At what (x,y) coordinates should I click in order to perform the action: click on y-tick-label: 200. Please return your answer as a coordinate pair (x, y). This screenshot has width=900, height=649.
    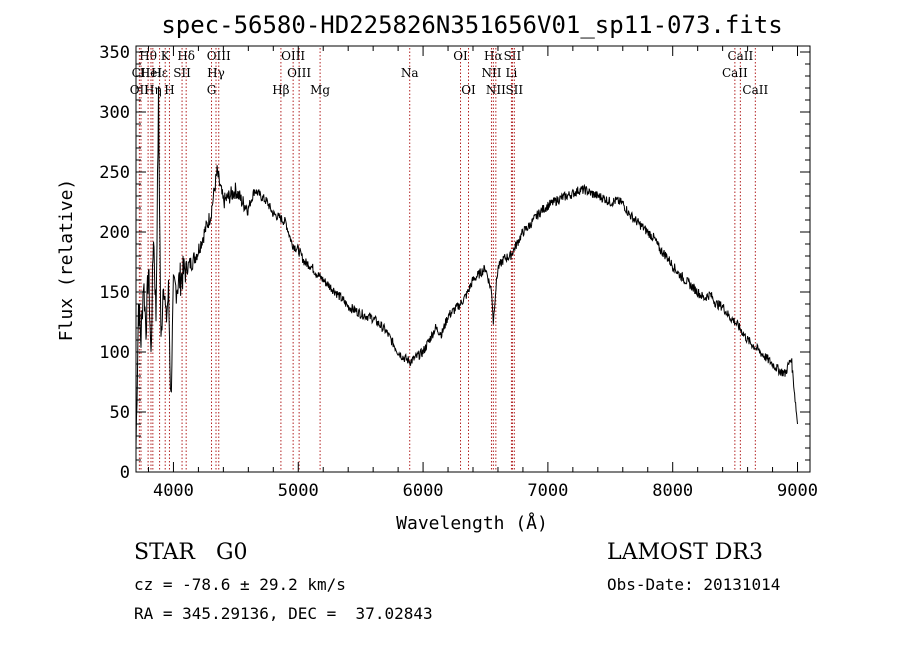
    Looking at the image, I should click on (114, 233).